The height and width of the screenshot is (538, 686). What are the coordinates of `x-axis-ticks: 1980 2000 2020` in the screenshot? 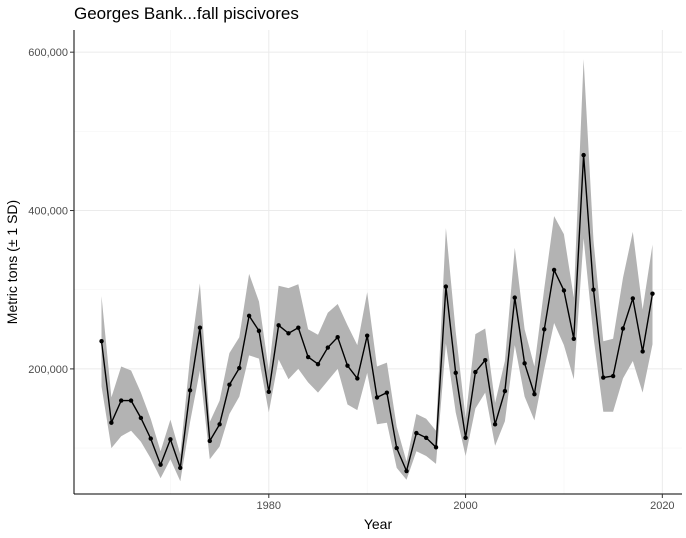 It's located at (466, 503).